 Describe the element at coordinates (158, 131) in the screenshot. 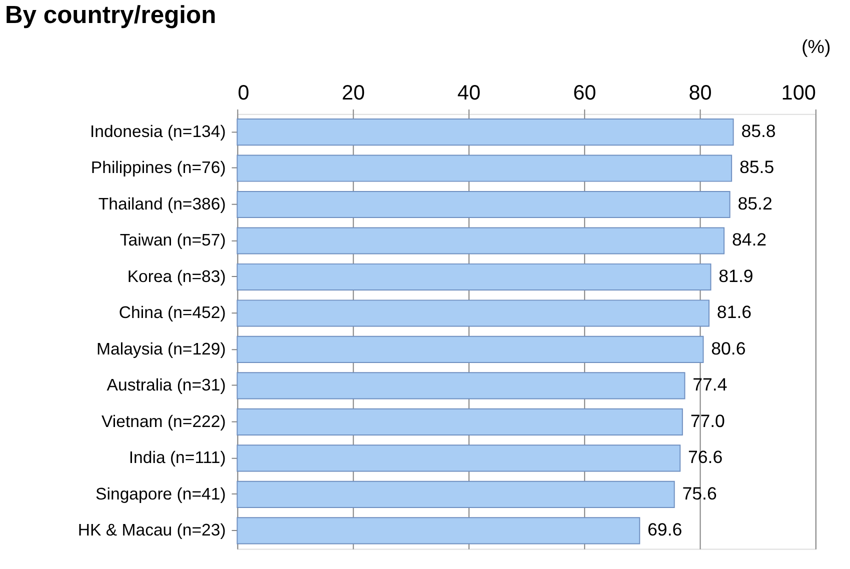

I see `y-tick-label: Indonesia (n=134)` at that location.